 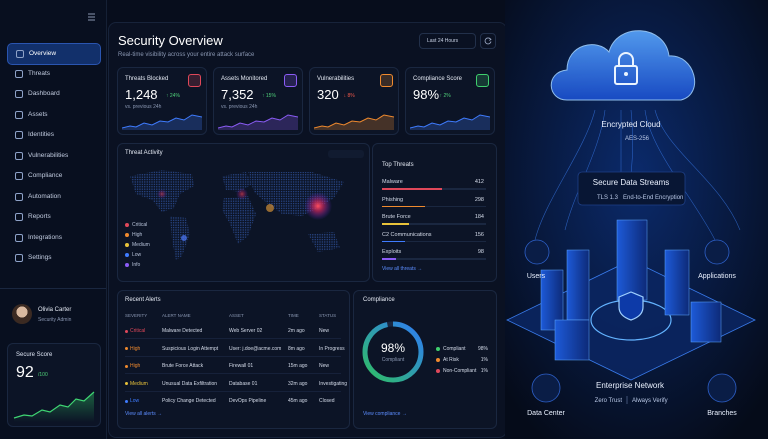 I want to click on secure-score-max: /100, so click(x=43, y=375).